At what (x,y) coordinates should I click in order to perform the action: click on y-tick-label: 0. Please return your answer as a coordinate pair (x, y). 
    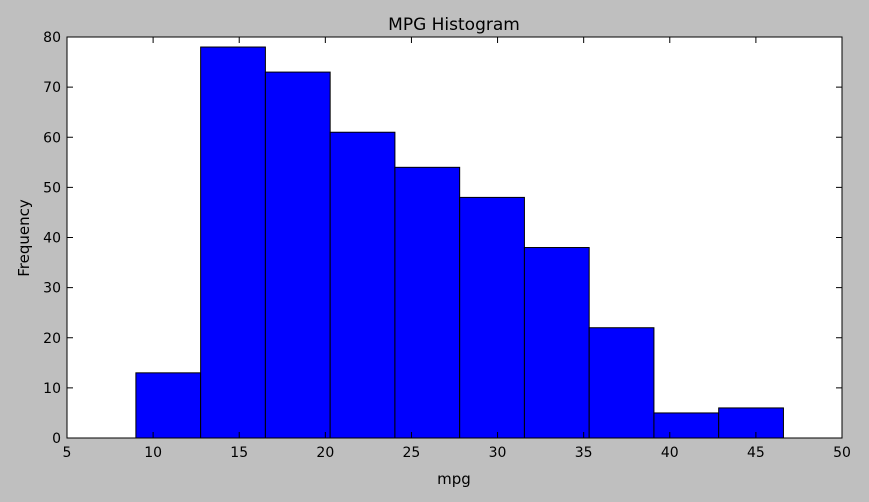
    Looking at the image, I should click on (56, 439).